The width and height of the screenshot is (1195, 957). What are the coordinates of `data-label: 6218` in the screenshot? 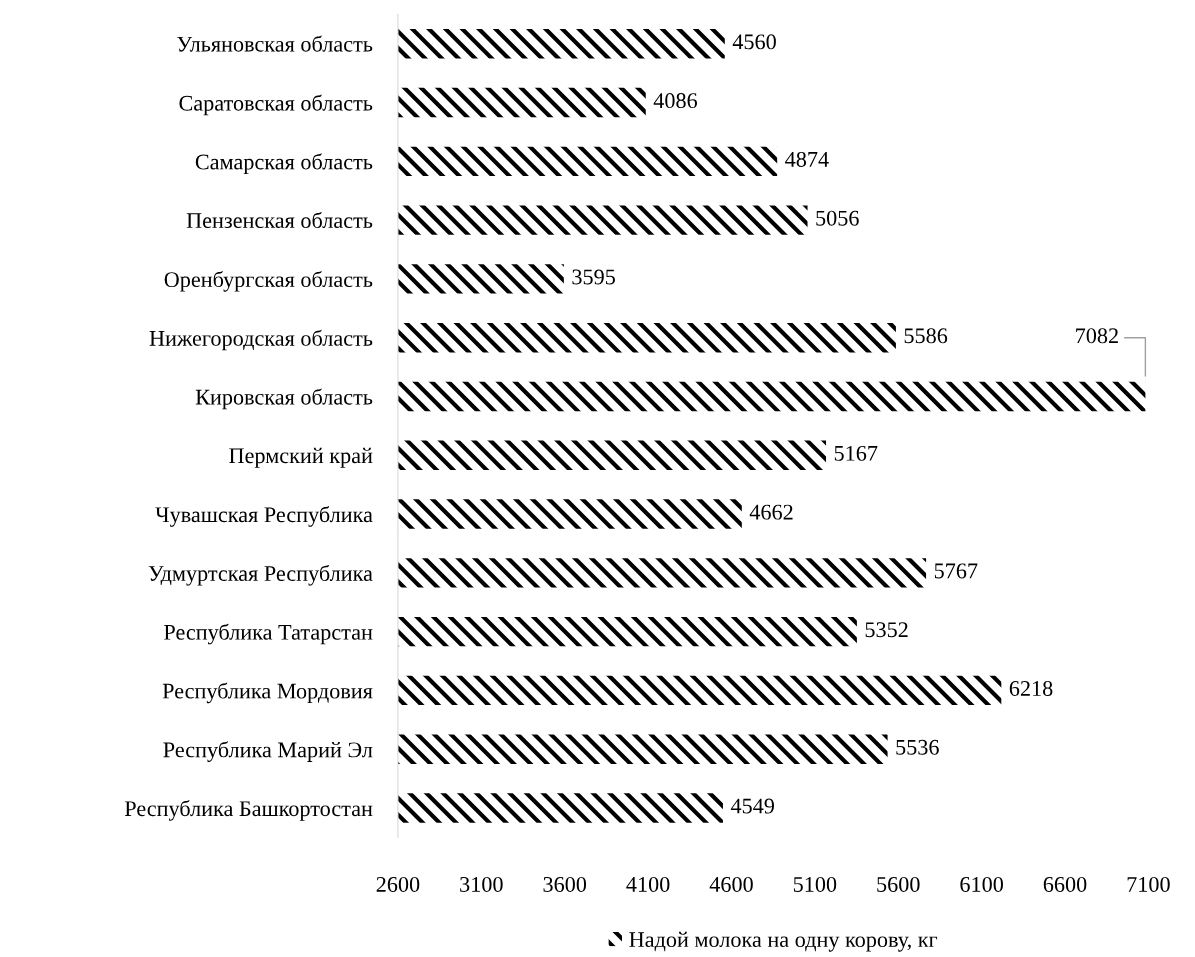 It's located at (1031, 688).